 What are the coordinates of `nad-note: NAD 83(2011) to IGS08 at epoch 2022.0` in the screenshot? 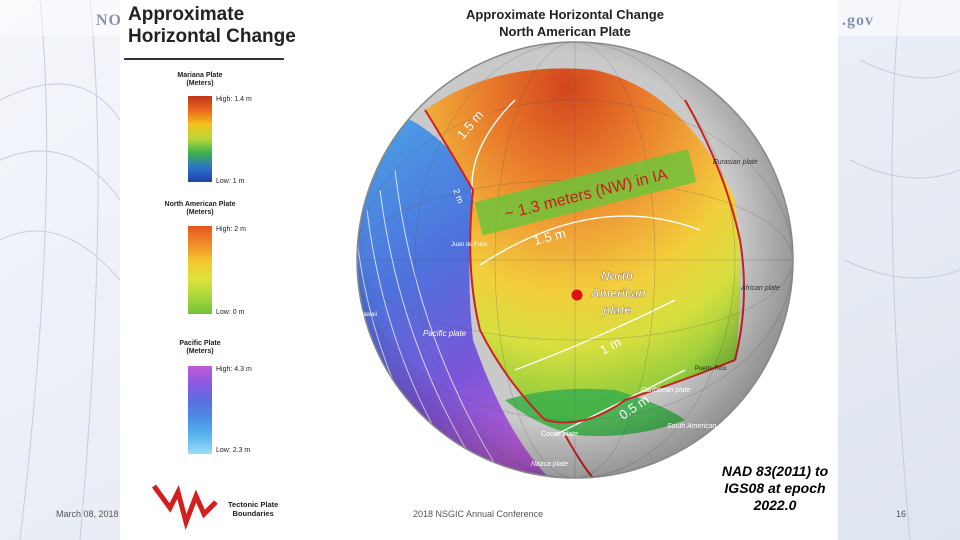 It's located at (775, 488).